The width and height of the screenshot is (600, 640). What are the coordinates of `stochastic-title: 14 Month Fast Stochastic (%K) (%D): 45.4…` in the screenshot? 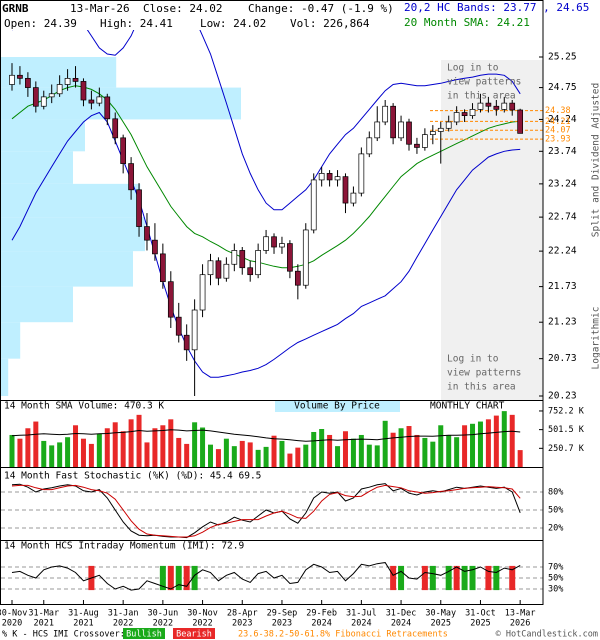 It's located at (132, 476).